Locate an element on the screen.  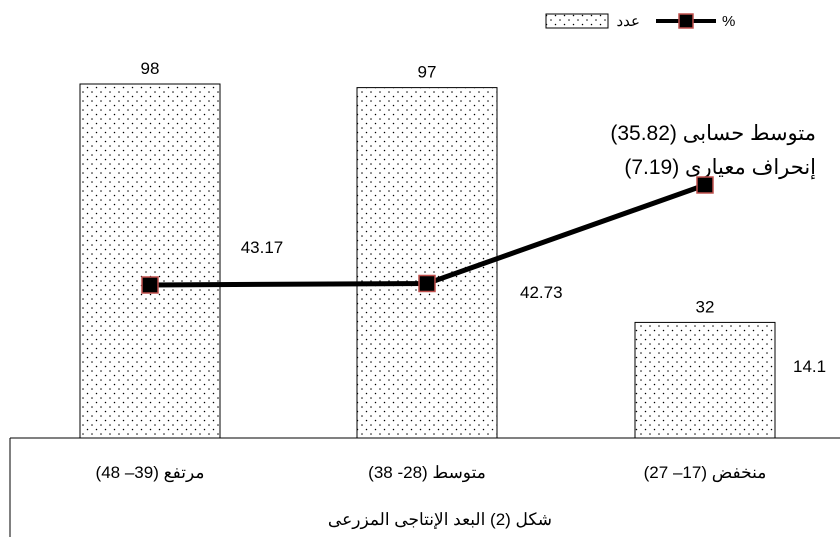
sd-annotation: إنحراف معيارى (7.19) is located at coordinates (720, 168).